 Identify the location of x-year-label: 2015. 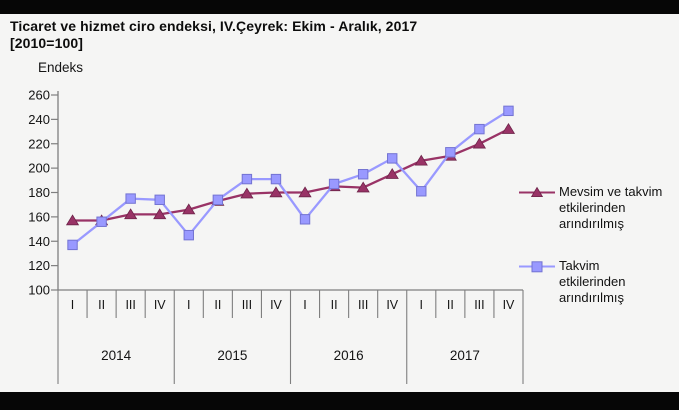
(232, 355).